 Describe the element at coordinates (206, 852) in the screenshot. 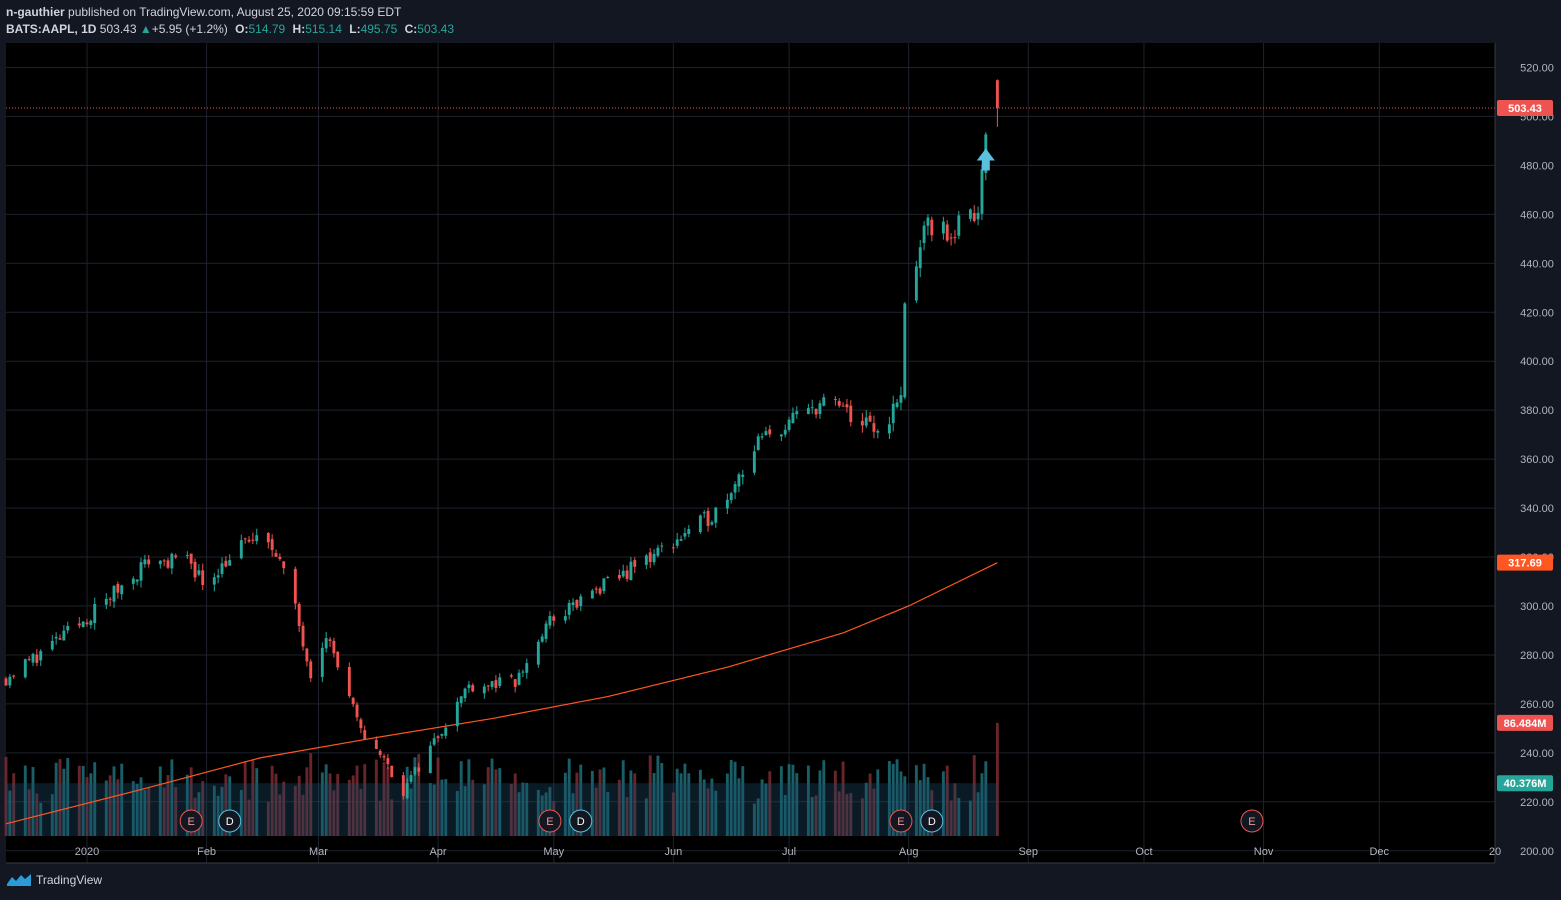

I see `x-tick-label: Feb` at that location.